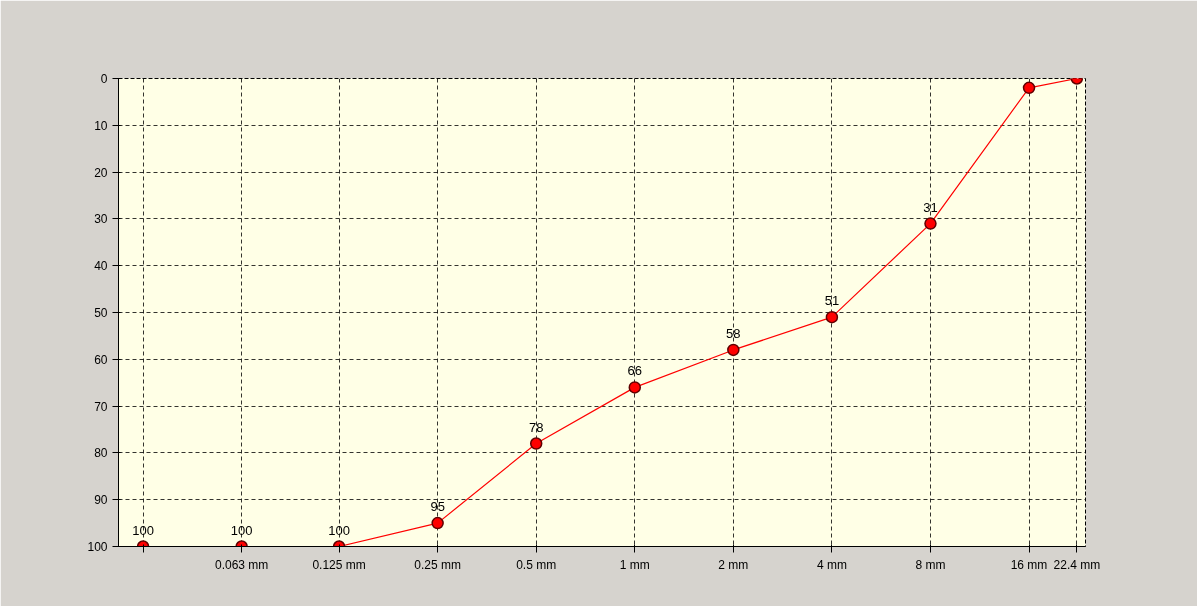 The image size is (1197, 606). Describe the element at coordinates (831, 564) in the screenshot. I see `x-tick-label: 4 mm` at that location.